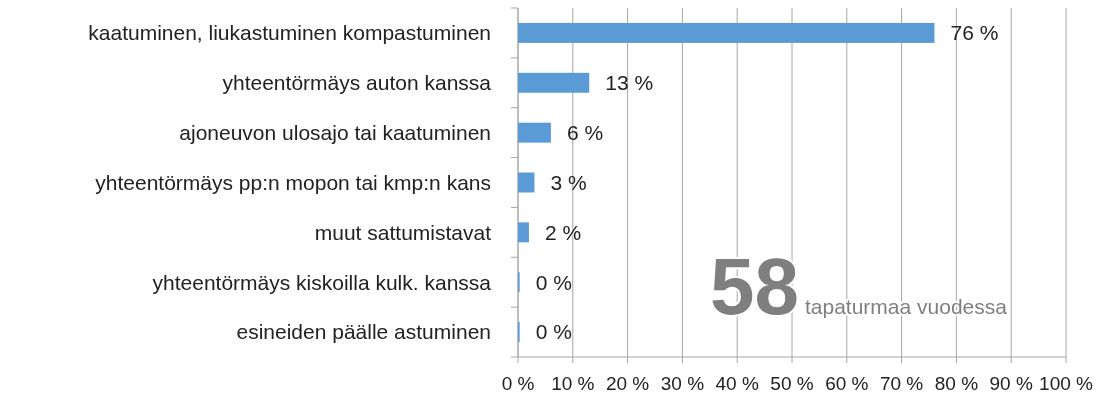 The height and width of the screenshot is (404, 1109). Describe the element at coordinates (792, 383) in the screenshot. I see `x-tick-label: 50 %` at that location.